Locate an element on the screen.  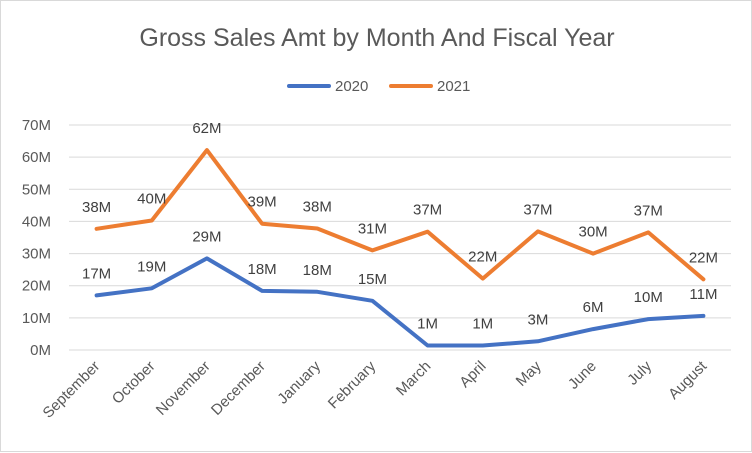
x-tick-label: October is located at coordinates (134, 383).